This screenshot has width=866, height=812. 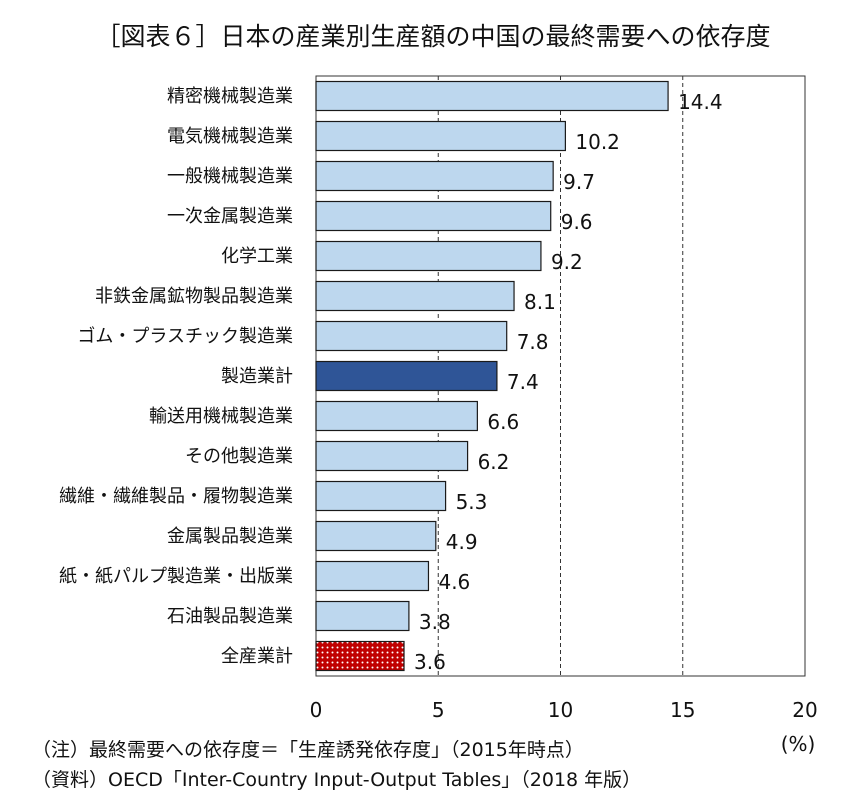 I want to click on x-tick-label: 20, so click(x=804, y=710).